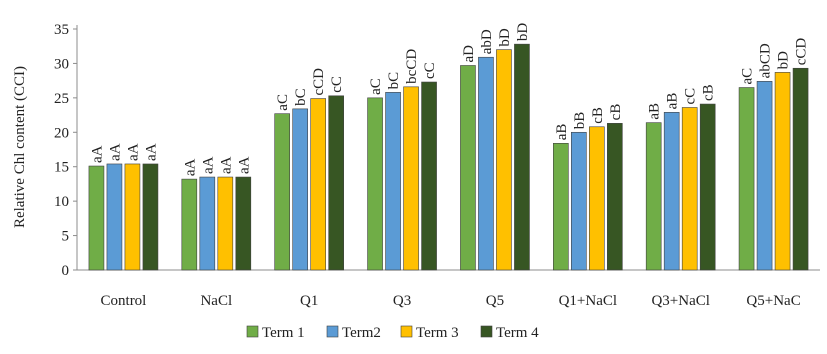 The image size is (827, 354). Describe the element at coordinates (680, 301) in the screenshot. I see `x-tick-label: Q3+NaCl` at that location.